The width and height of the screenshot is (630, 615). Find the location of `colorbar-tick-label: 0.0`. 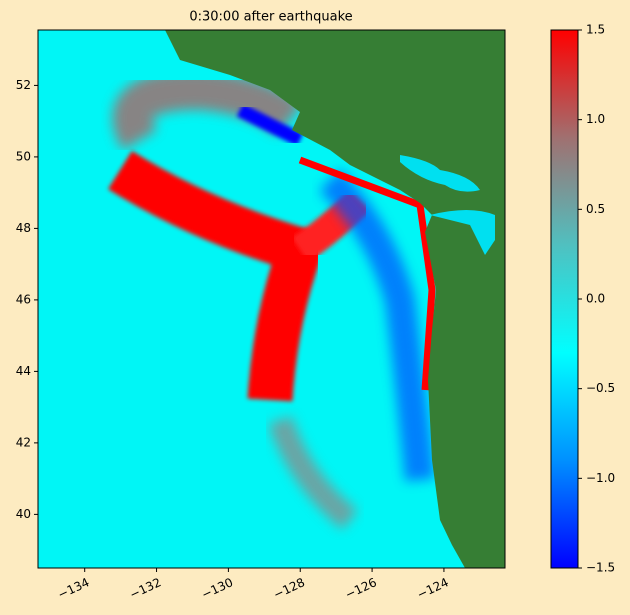

colorbar-tick-label: 0.0 is located at coordinates (595, 299).